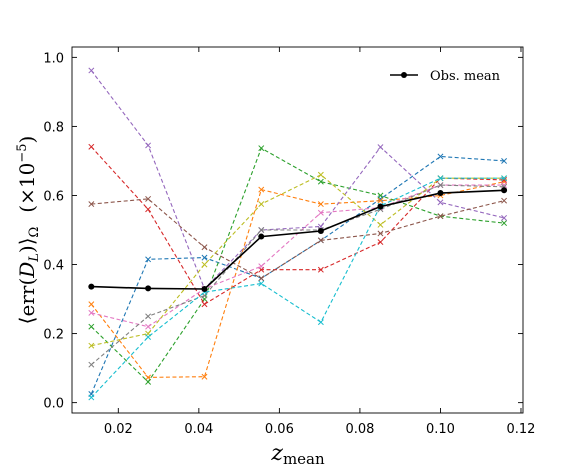 This screenshot has height=465, width=581. I want to click on y-axis-label-close: )⟩, so click(27, 245).